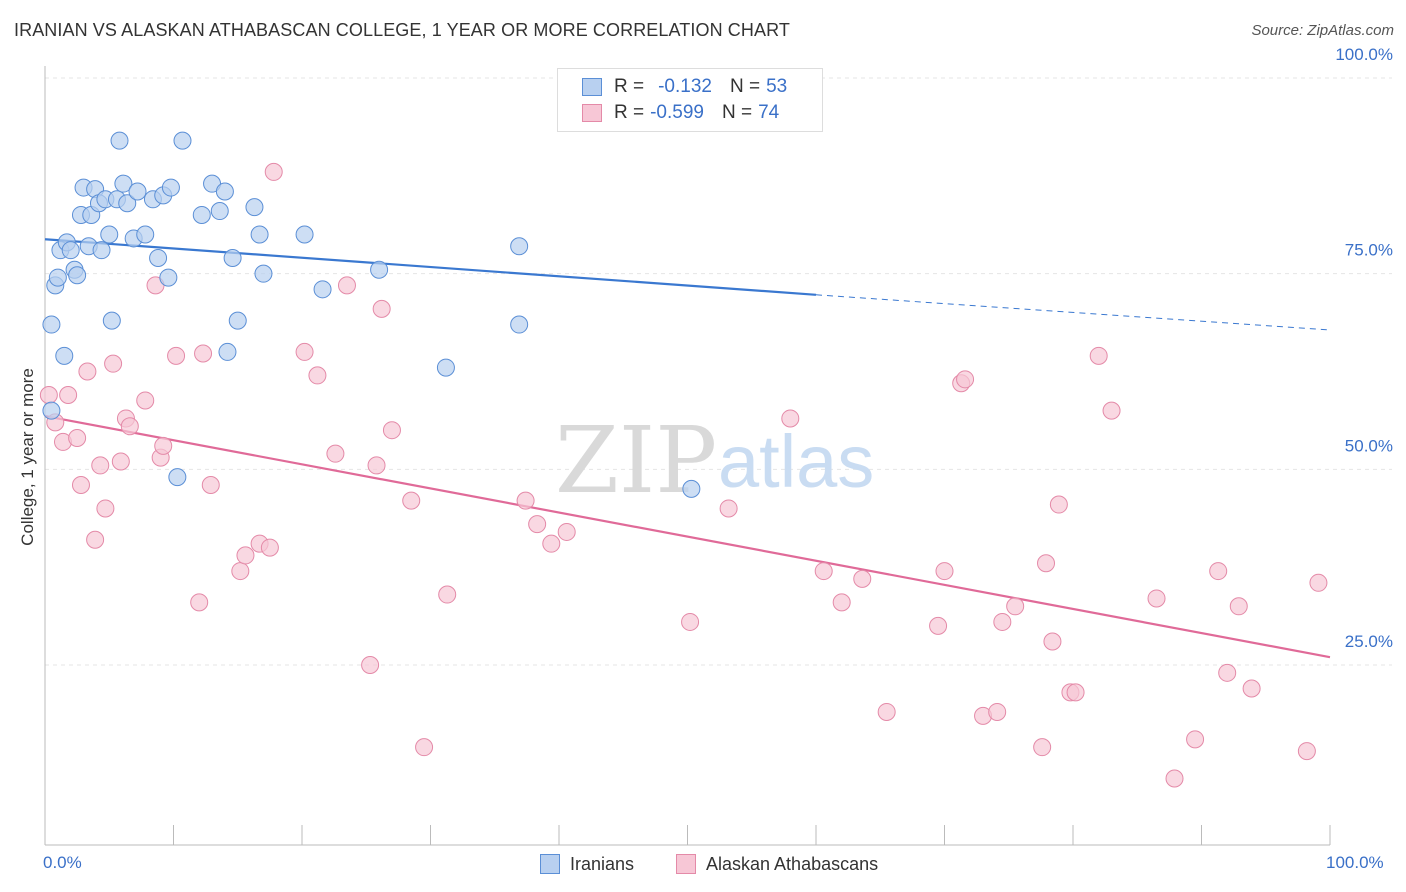 This screenshot has height=892, width=1406. What do you see at coordinates (430, 267) in the screenshot?
I see `trend-line-iranians` at bounding box center [430, 267].